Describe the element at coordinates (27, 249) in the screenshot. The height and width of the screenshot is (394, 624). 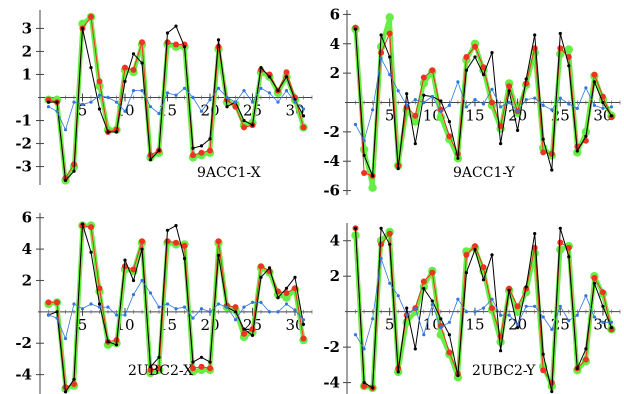
I see `y-tick-label: 4` at that location.